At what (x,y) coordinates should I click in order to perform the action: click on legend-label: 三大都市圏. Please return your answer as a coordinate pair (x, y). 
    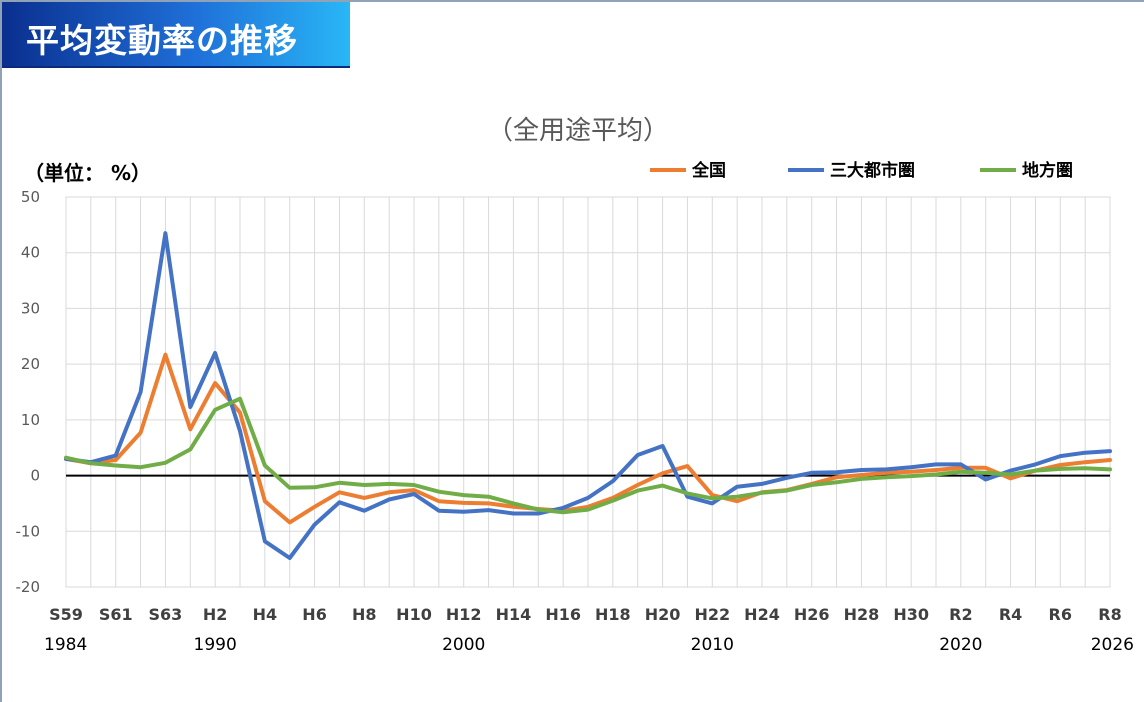
    Looking at the image, I should click on (872, 170).